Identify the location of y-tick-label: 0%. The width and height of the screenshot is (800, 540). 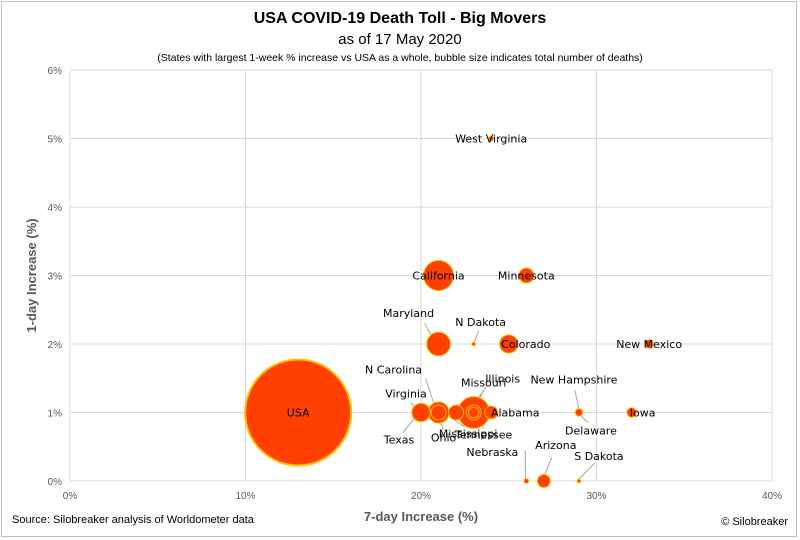
(55, 482).